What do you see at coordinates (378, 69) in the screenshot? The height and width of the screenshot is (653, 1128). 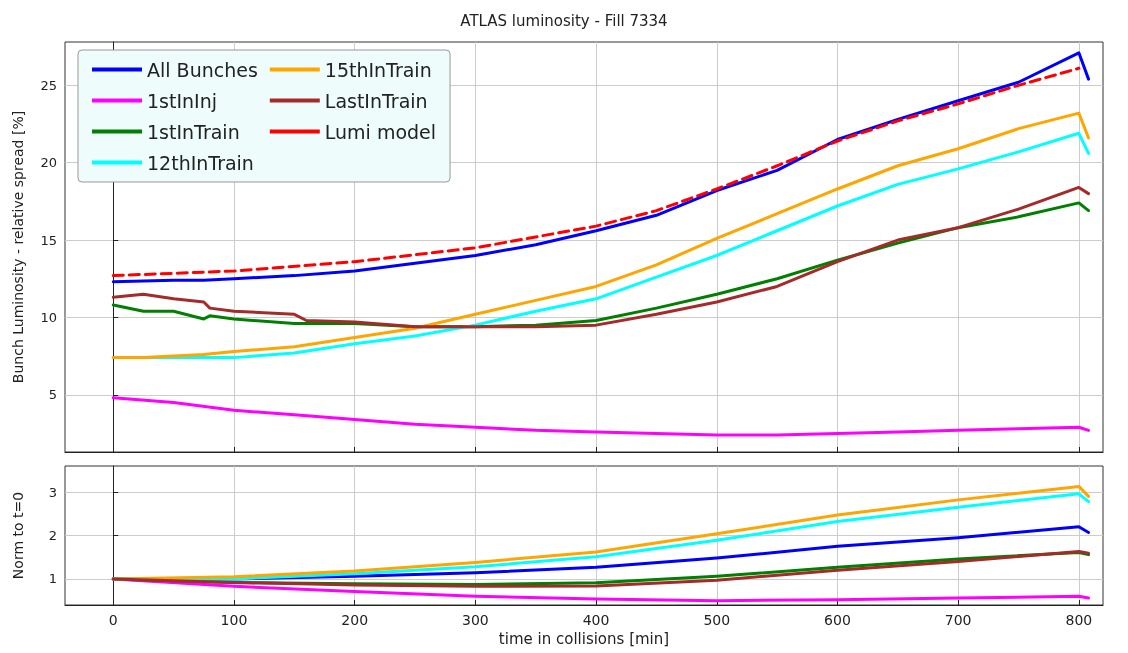 I see `legend-label: 15thInTrain` at bounding box center [378, 69].